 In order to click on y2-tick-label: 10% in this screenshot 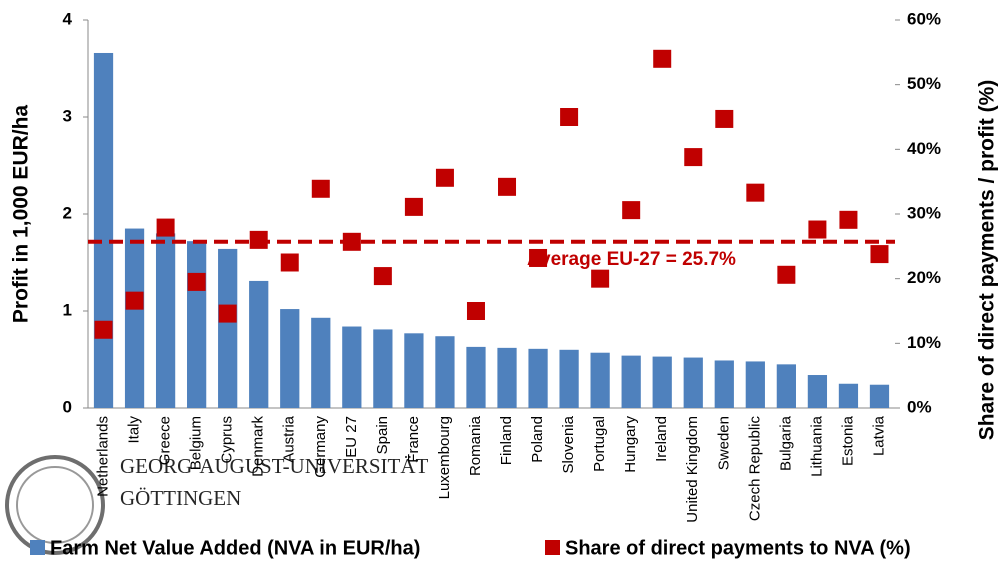, I will do `click(924, 342)`.